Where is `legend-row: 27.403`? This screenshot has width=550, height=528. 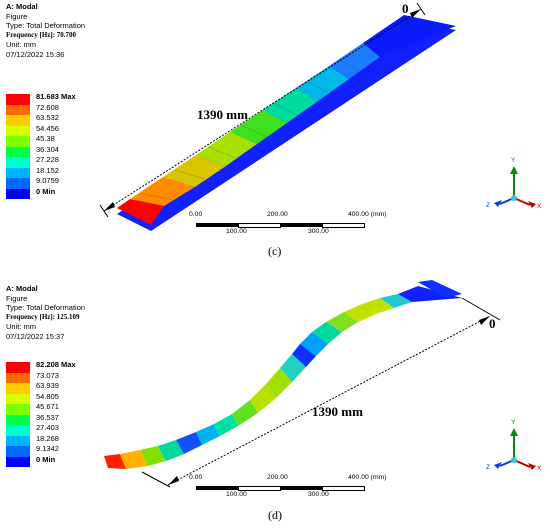
legend-row: 27.403 is located at coordinates (51, 429).